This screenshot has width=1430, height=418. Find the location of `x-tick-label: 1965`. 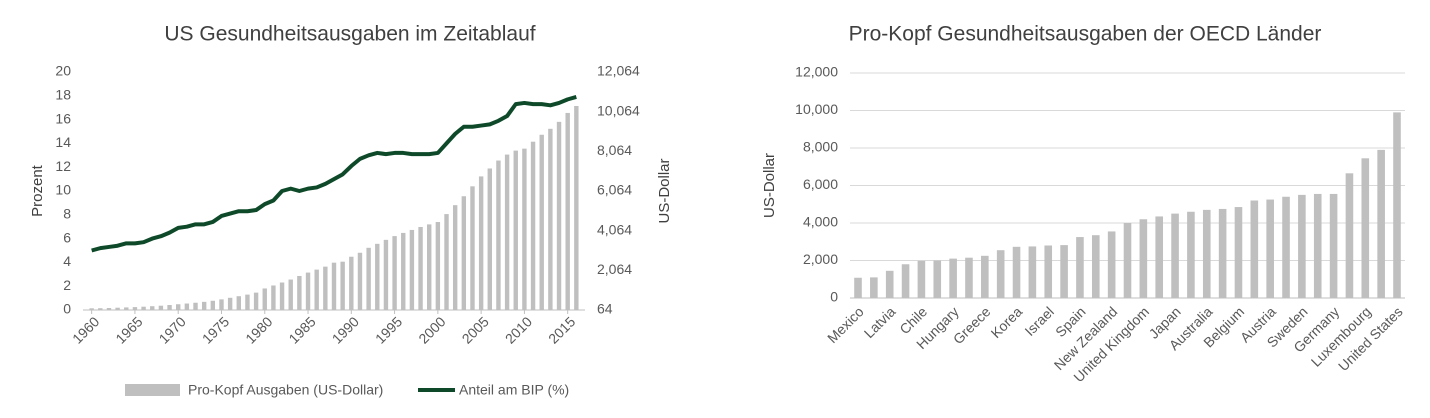

x-tick-label: 1965 is located at coordinates (128, 329).